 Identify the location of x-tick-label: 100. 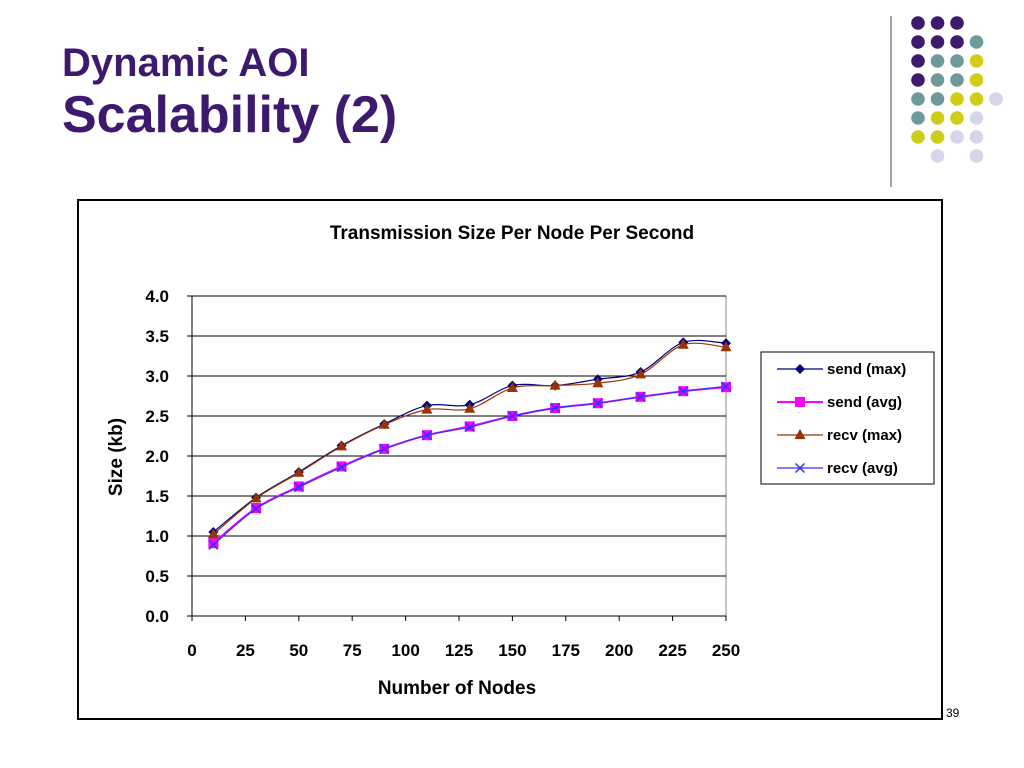
(405, 650).